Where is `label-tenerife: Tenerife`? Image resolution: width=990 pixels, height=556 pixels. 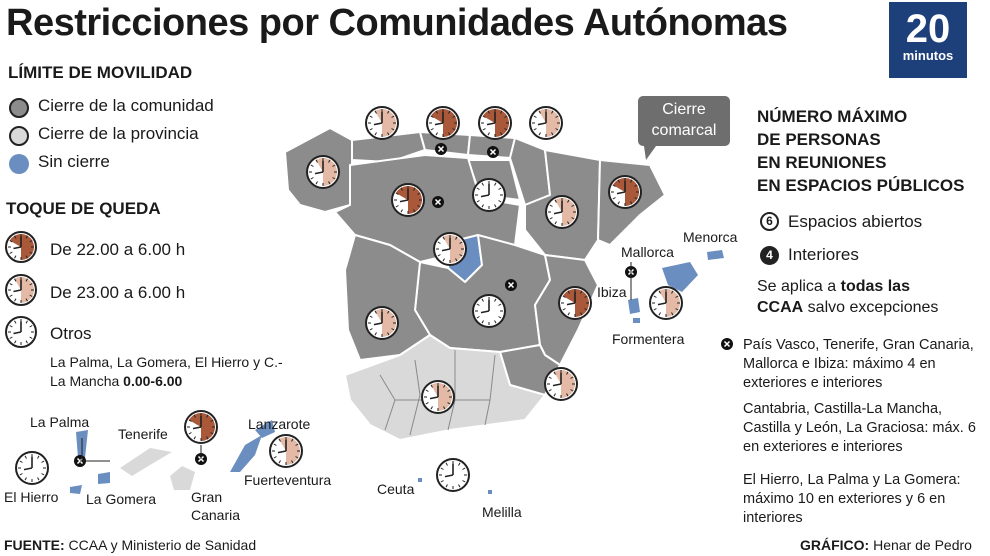
label-tenerife: Tenerife is located at coordinates (143, 434).